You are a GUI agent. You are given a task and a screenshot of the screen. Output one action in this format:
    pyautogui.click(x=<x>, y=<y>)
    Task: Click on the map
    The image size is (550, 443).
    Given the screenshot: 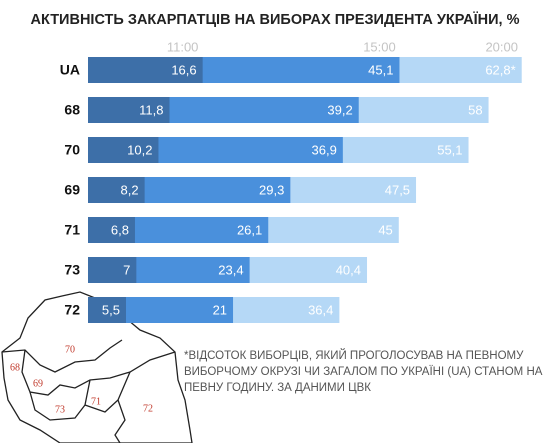 What is the action you would take?
    pyautogui.click(x=97, y=367)
    